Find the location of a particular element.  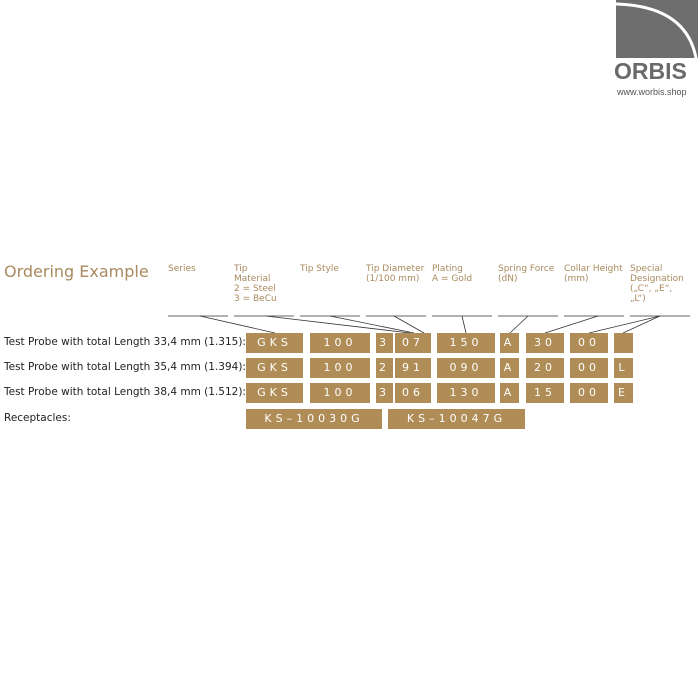

receptacles-label: Receptacles: is located at coordinates (37, 418).